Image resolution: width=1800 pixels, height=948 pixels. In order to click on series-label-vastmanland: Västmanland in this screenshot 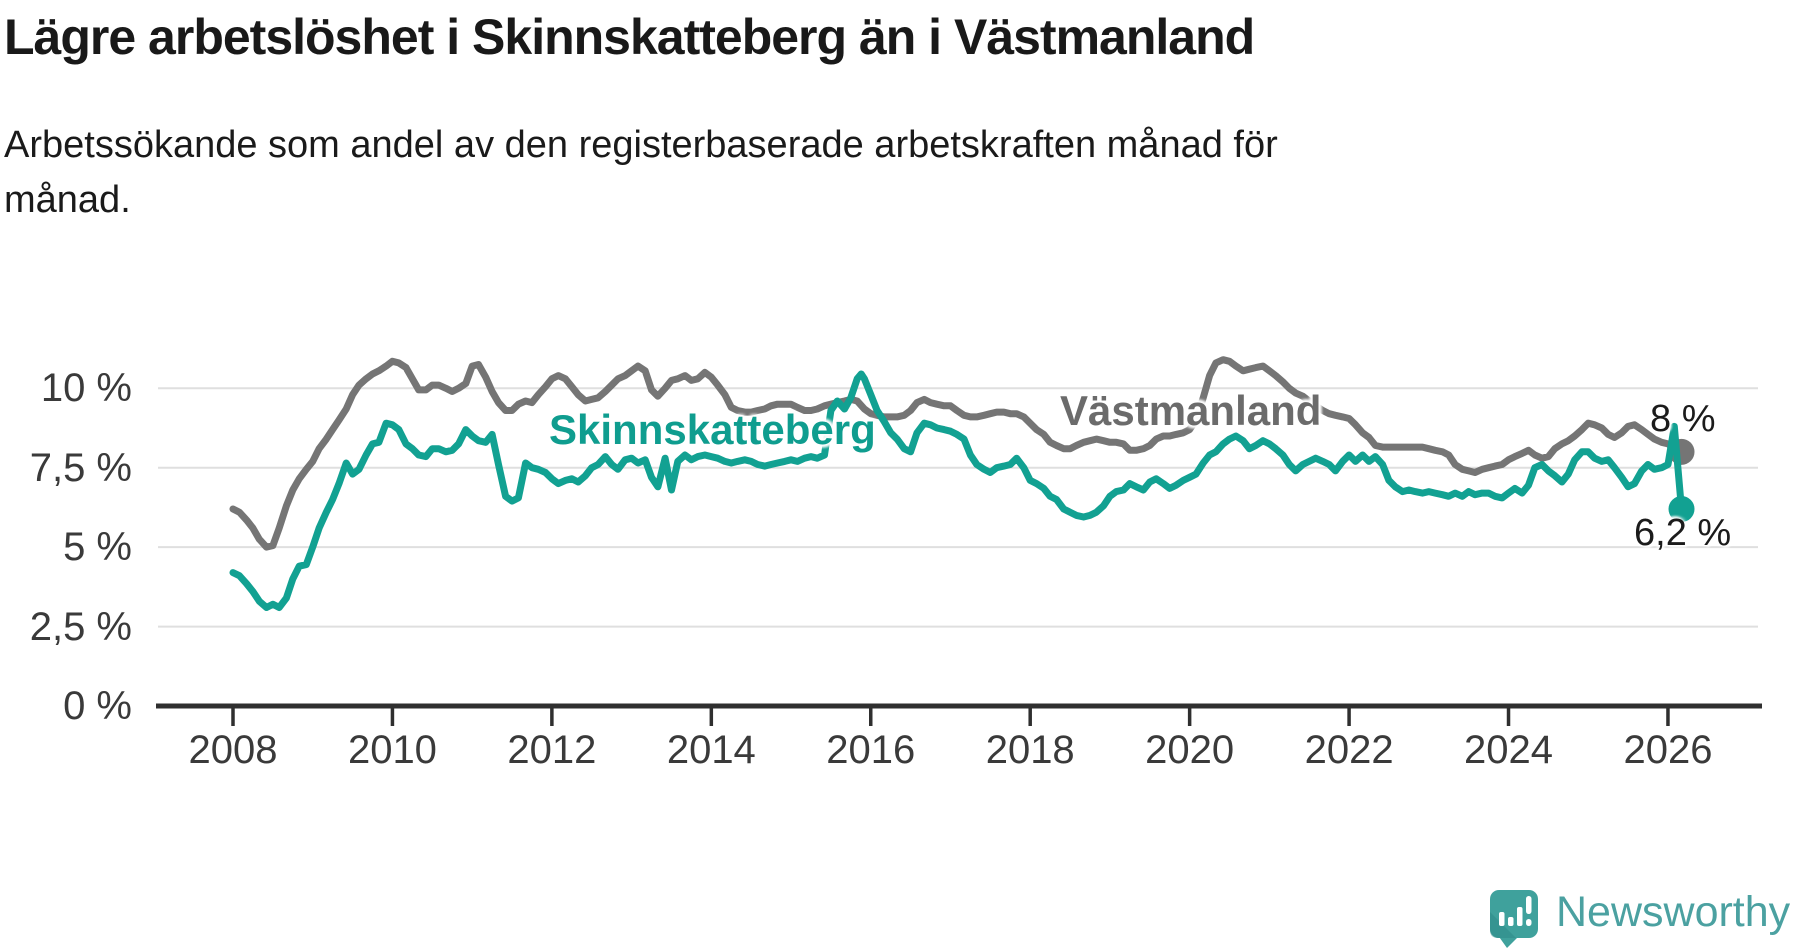, I will do `click(1191, 410)`.